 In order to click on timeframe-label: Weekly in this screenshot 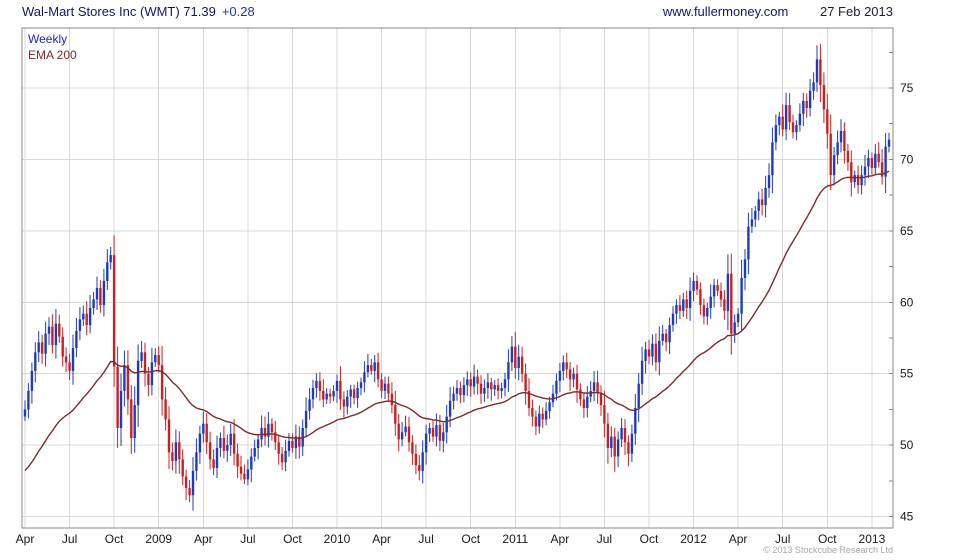, I will do `click(48, 39)`.